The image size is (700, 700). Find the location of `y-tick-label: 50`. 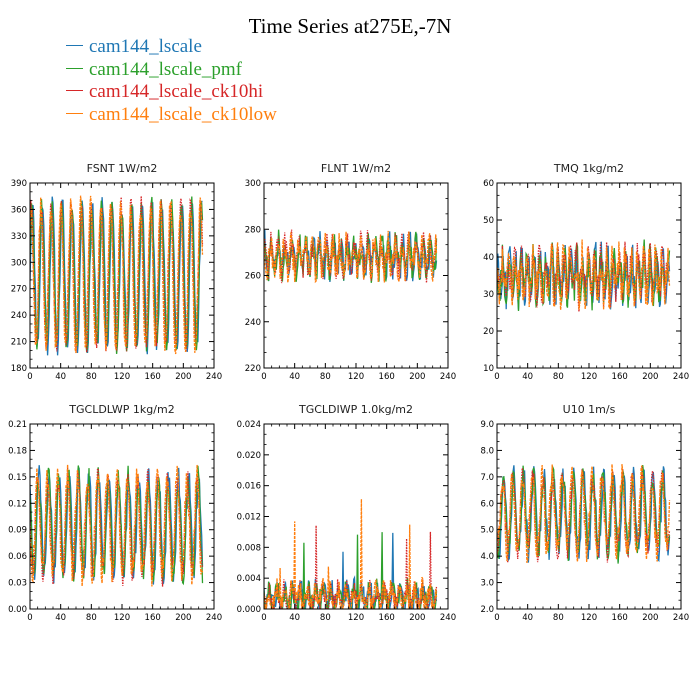

y-tick-label: 50 is located at coordinates (488, 221).